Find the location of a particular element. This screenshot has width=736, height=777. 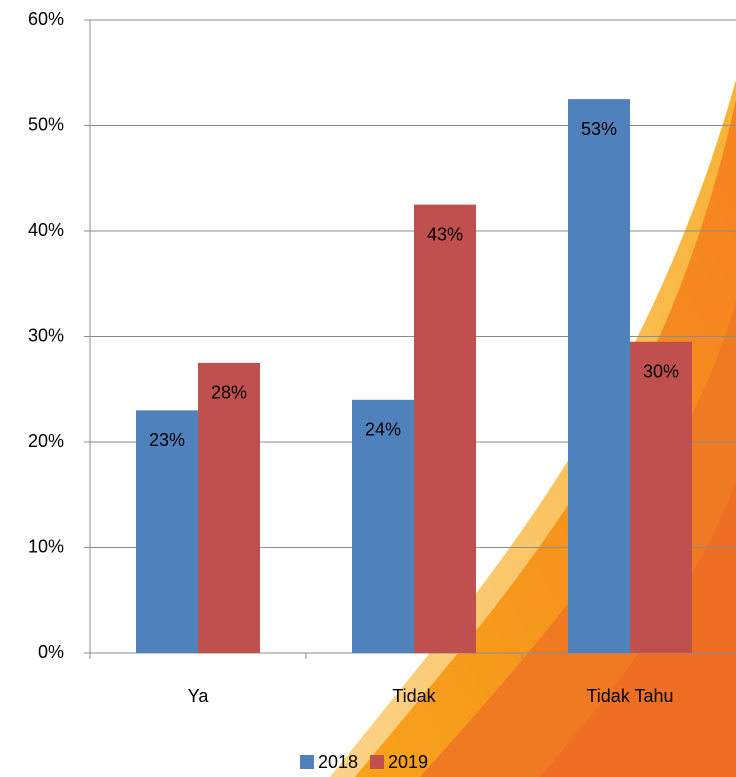

swoosh-darker is located at coordinates (638, 628).